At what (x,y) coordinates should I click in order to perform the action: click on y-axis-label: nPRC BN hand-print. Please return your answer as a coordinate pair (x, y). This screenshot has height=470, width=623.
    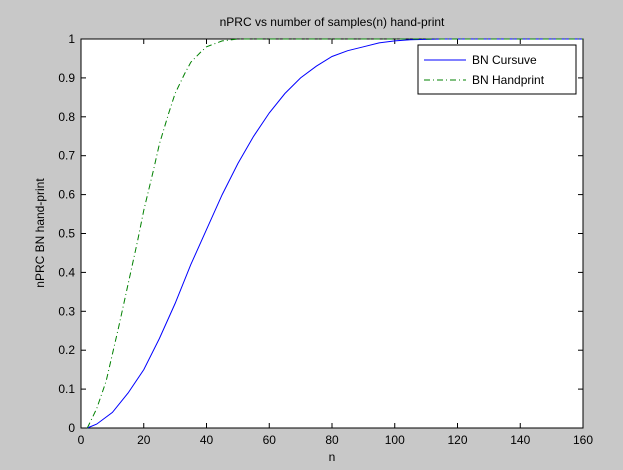
    Looking at the image, I should click on (40, 233).